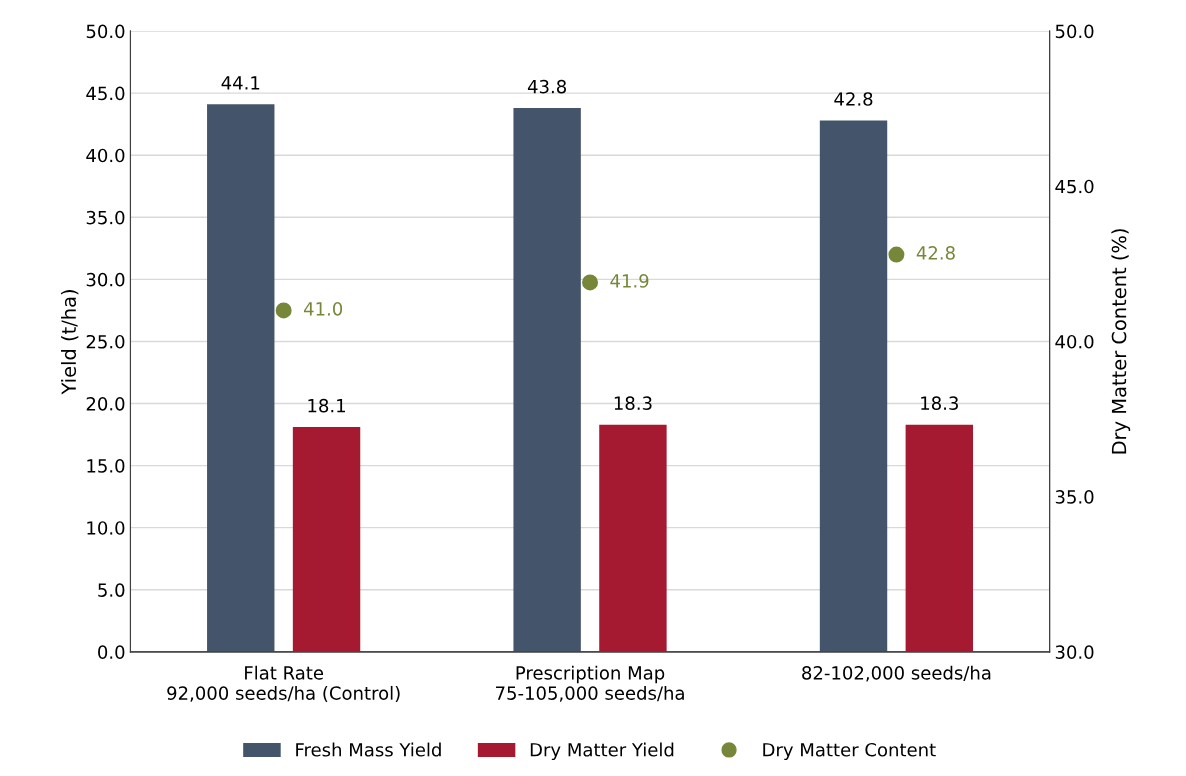 The width and height of the screenshot is (1186, 776). Describe the element at coordinates (1074, 497) in the screenshot. I see `y2-tick-label: 35.0` at that location.